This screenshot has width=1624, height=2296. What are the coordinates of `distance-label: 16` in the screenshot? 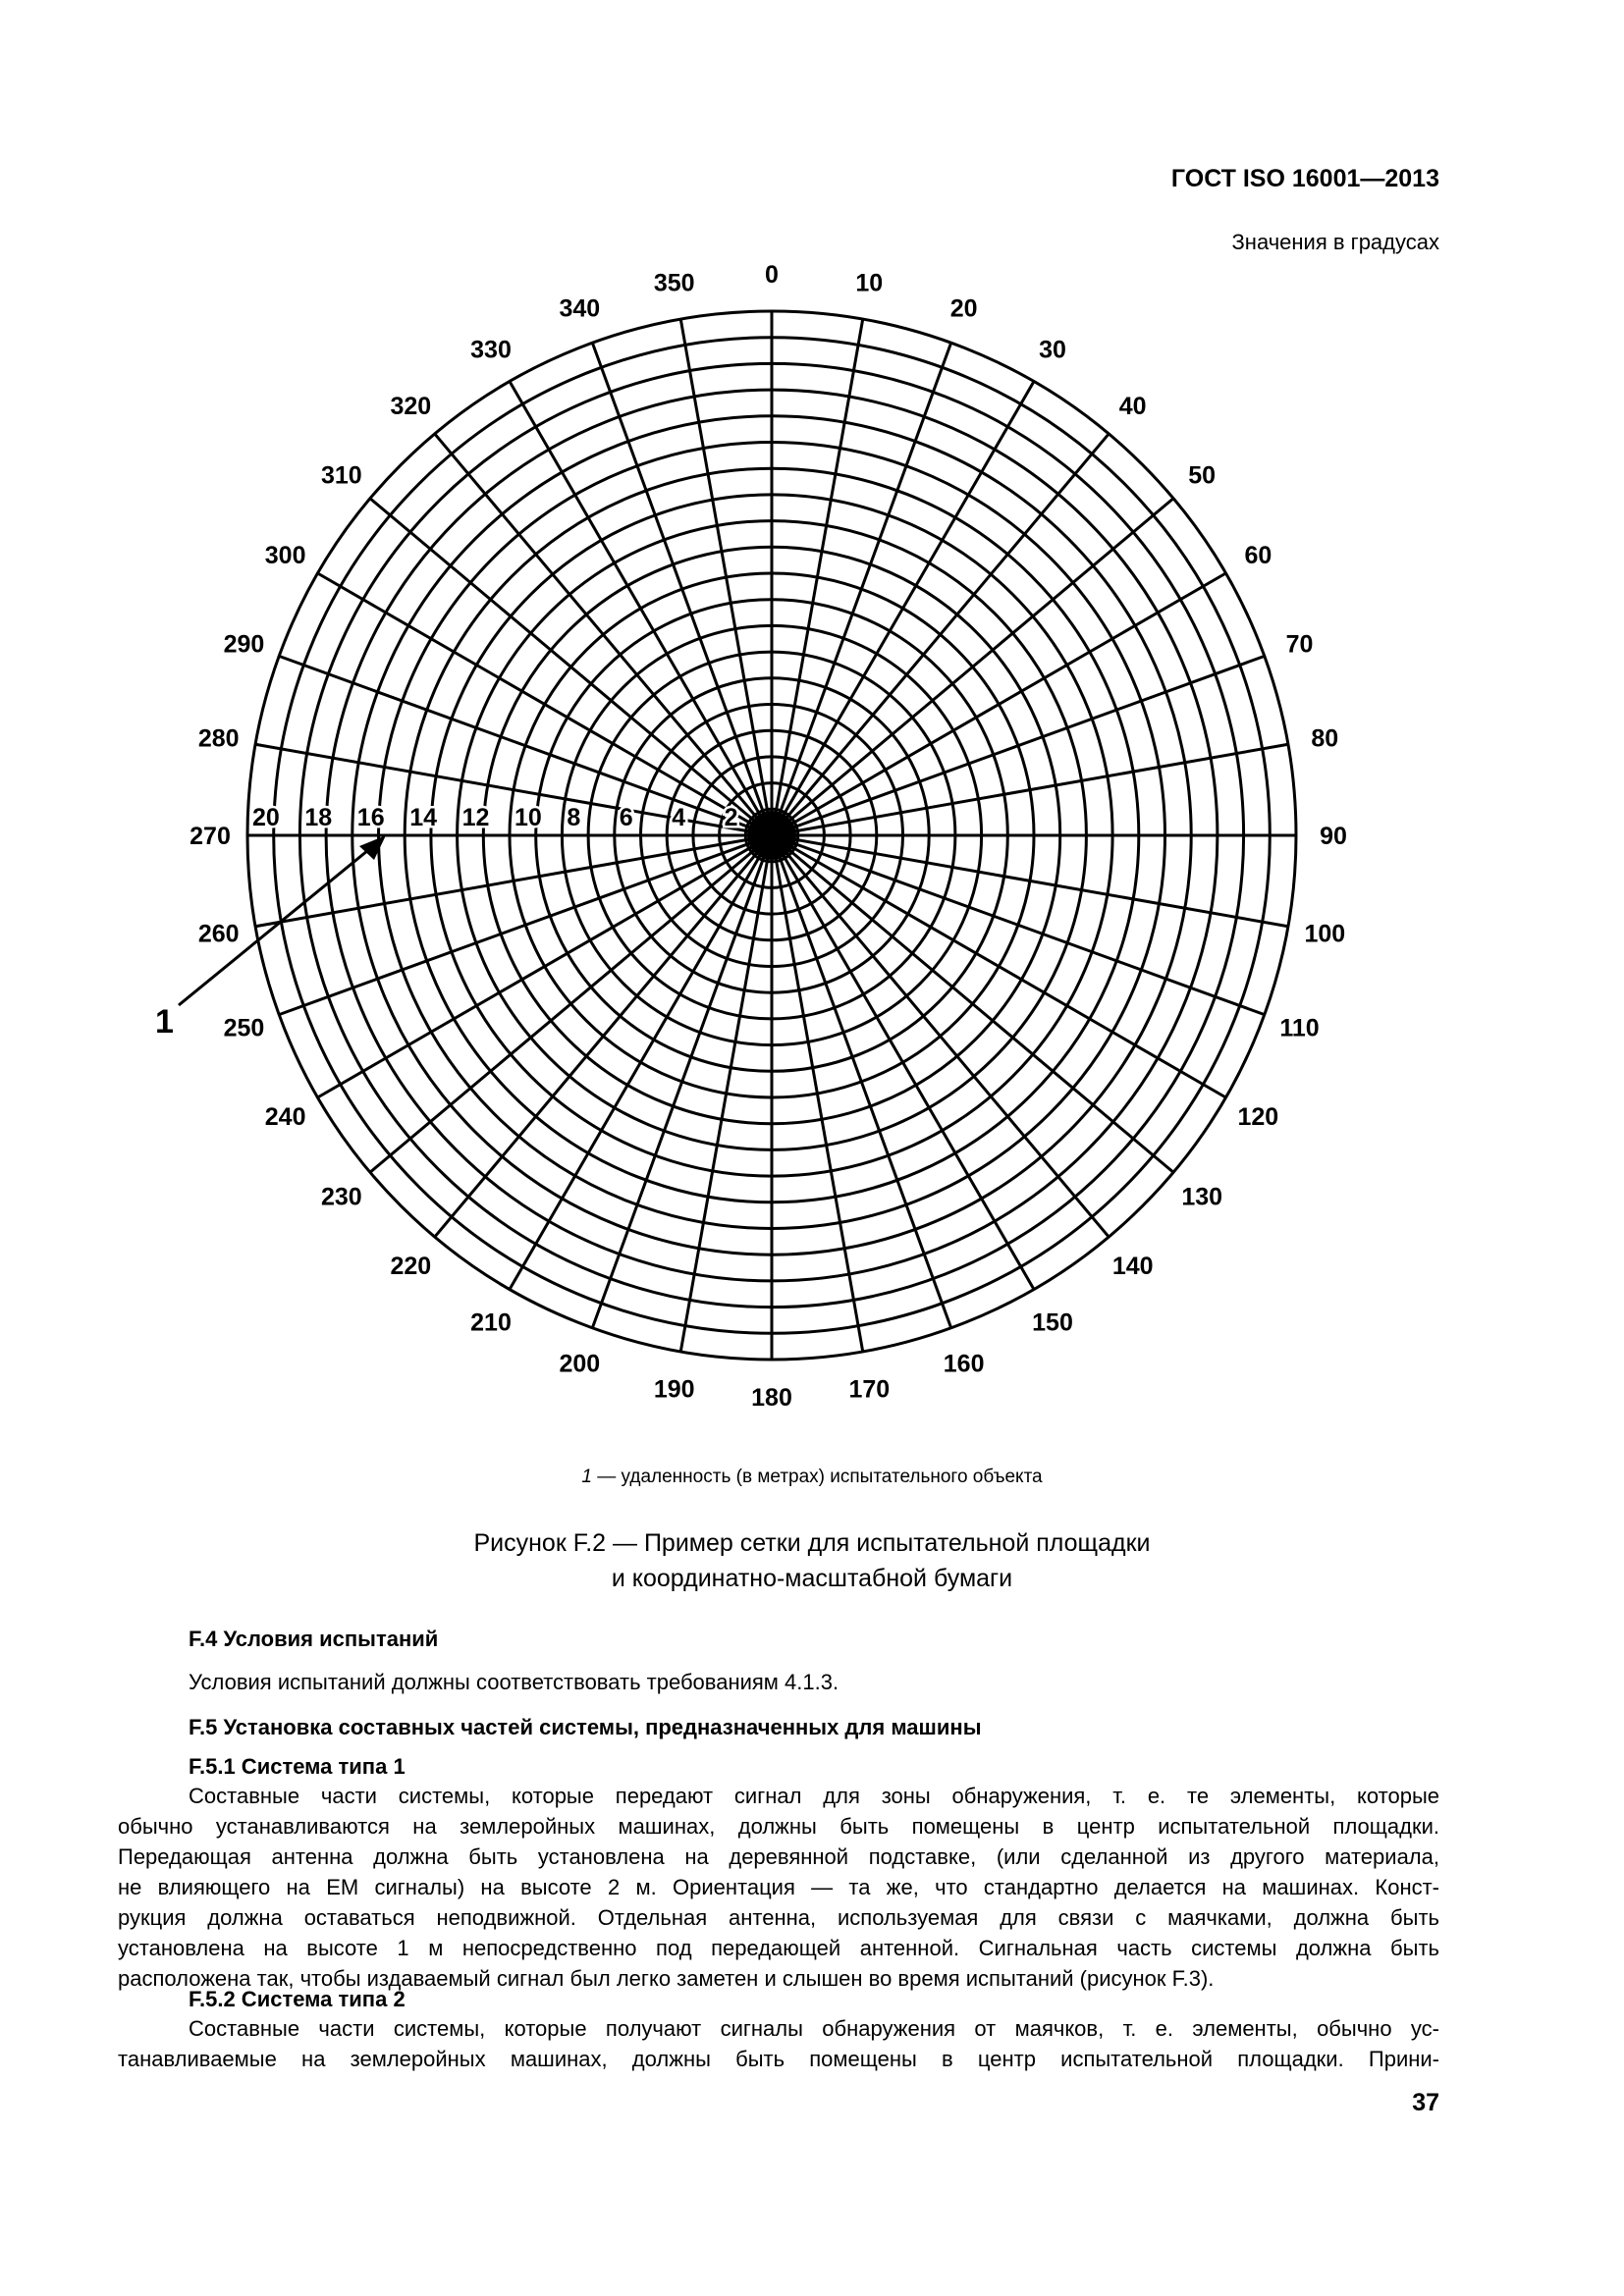 It's located at (371, 817).